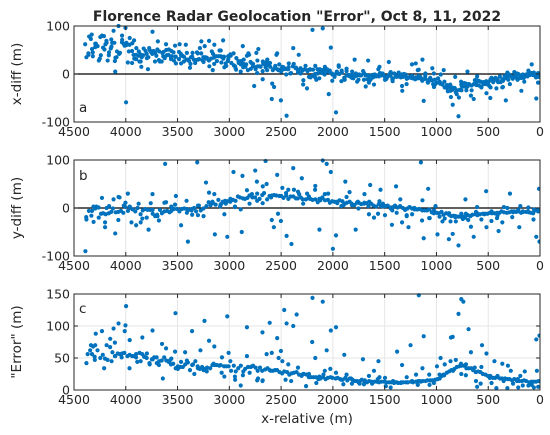 Image resolution: width=550 pixels, height=435 pixels. Describe the element at coordinates (540, 265) in the screenshot. I see `x-tick-label: 0` at that location.